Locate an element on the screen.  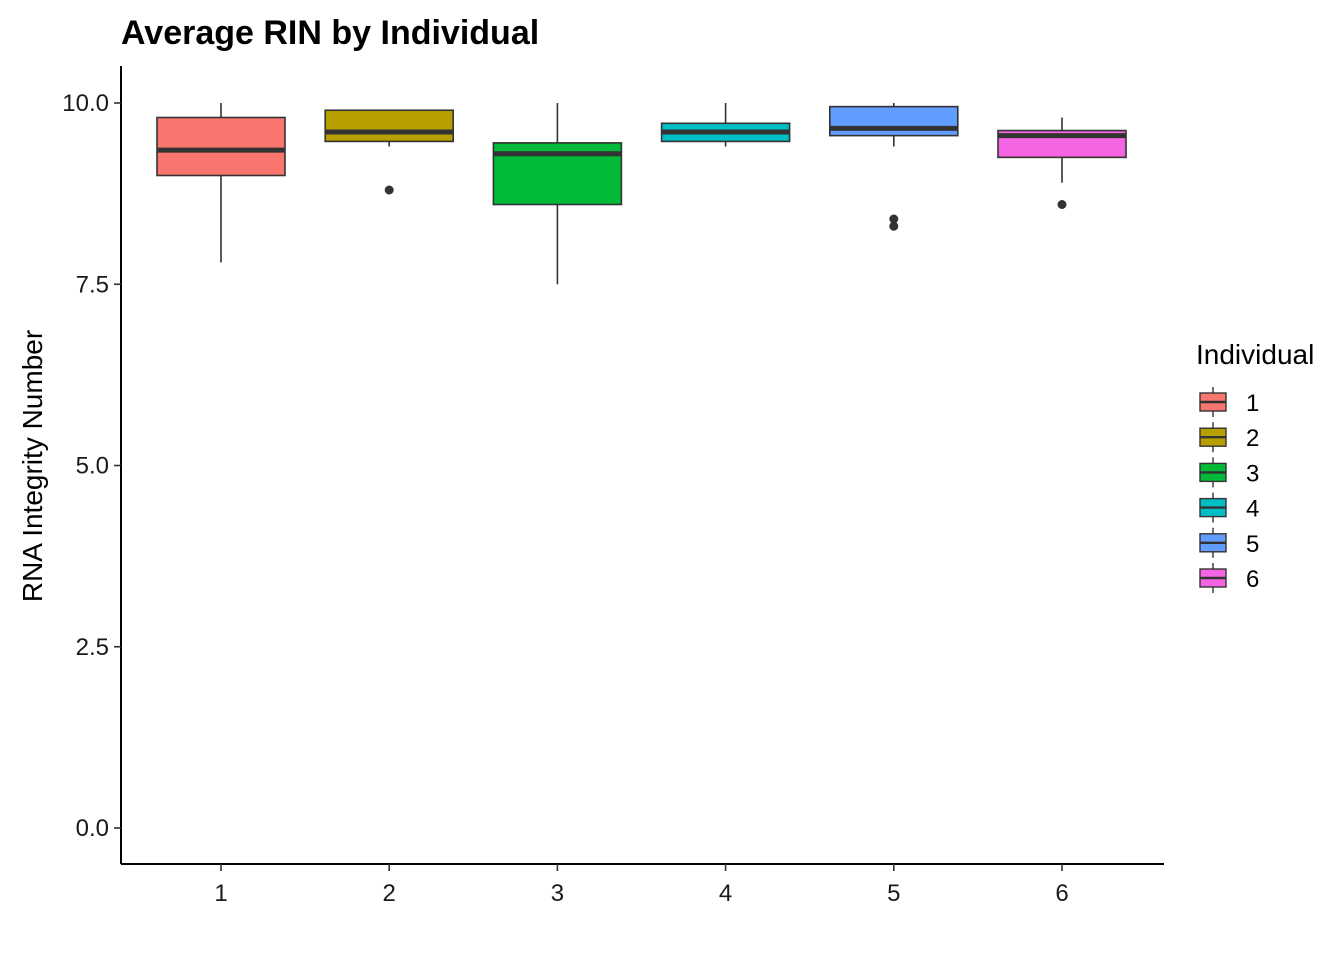
legend-entry-2: 2 is located at coordinates (1229, 437).